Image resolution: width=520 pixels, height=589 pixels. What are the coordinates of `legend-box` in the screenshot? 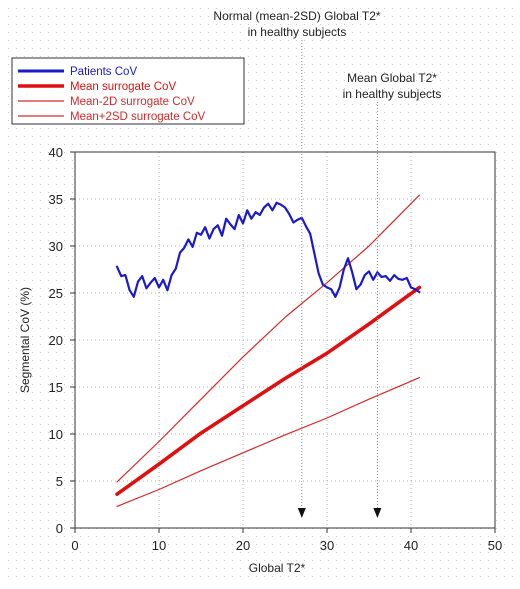 It's located at (128, 91).